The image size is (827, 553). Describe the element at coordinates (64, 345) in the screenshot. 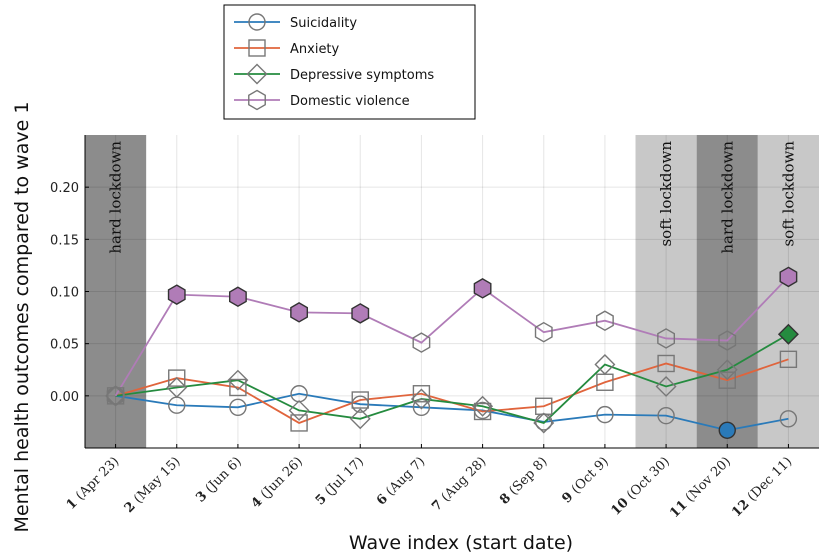

I see `y-tick-label: 0.05` at that location.